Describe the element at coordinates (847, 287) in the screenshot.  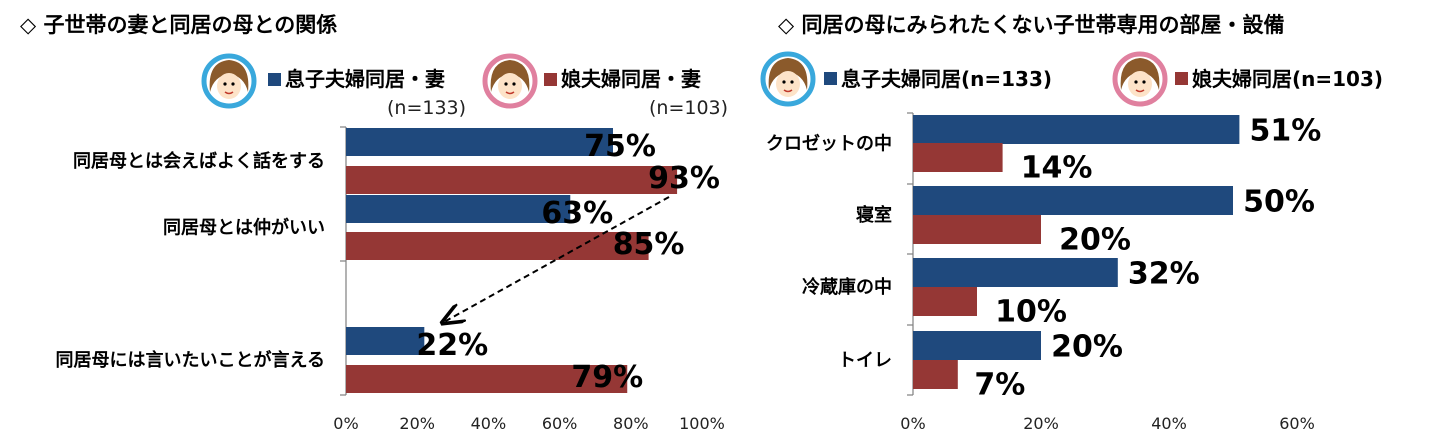
I see `category-label: 冷蔵庫の中` at that location.